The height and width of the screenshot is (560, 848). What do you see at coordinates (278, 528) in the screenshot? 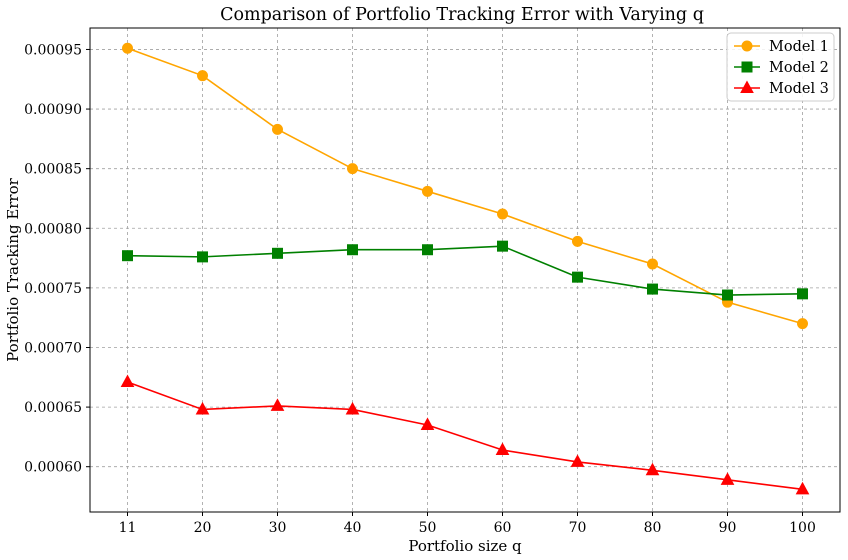
I see `x-tick-label: 30` at bounding box center [278, 528].